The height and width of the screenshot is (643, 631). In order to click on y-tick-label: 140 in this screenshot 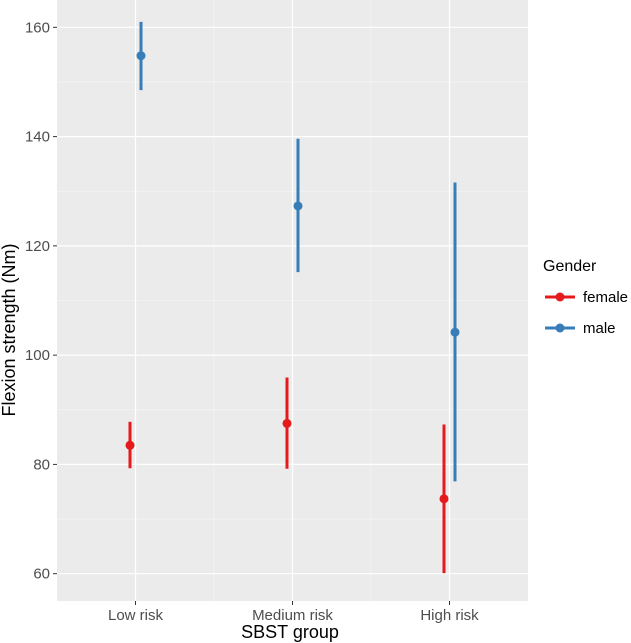, I will do `click(37, 137)`.